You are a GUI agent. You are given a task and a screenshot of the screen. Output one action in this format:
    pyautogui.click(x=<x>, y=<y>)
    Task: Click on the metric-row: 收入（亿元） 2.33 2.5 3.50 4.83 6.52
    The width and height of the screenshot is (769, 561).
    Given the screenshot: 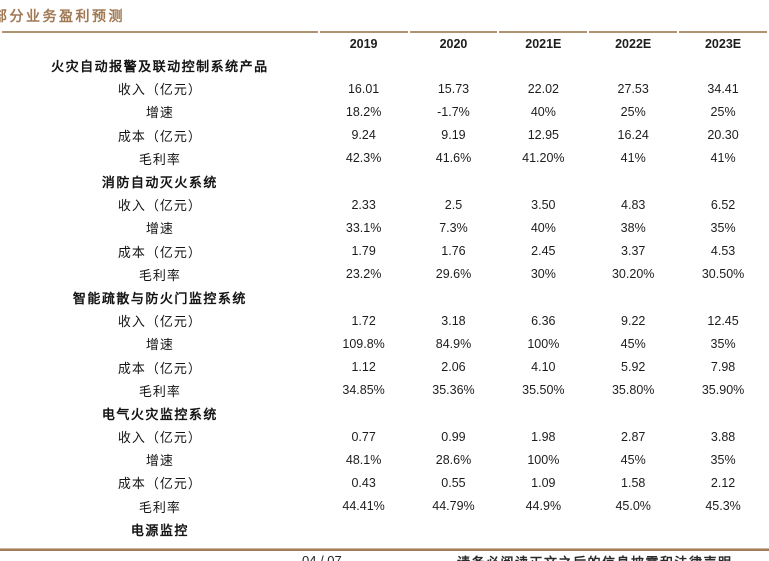 What is the action you would take?
    pyautogui.click(x=384, y=204)
    